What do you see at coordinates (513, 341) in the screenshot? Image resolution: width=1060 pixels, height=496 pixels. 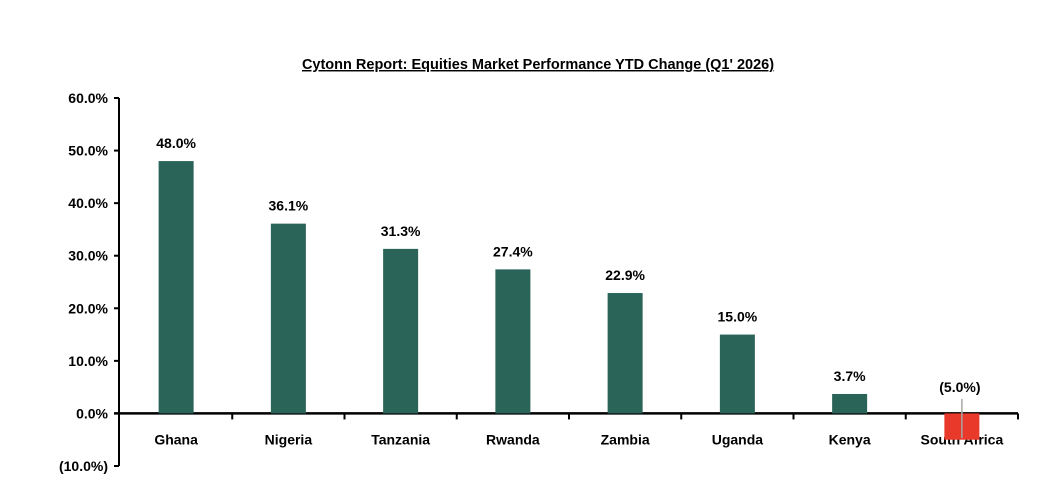 I see `bar-rwanda` at bounding box center [513, 341].